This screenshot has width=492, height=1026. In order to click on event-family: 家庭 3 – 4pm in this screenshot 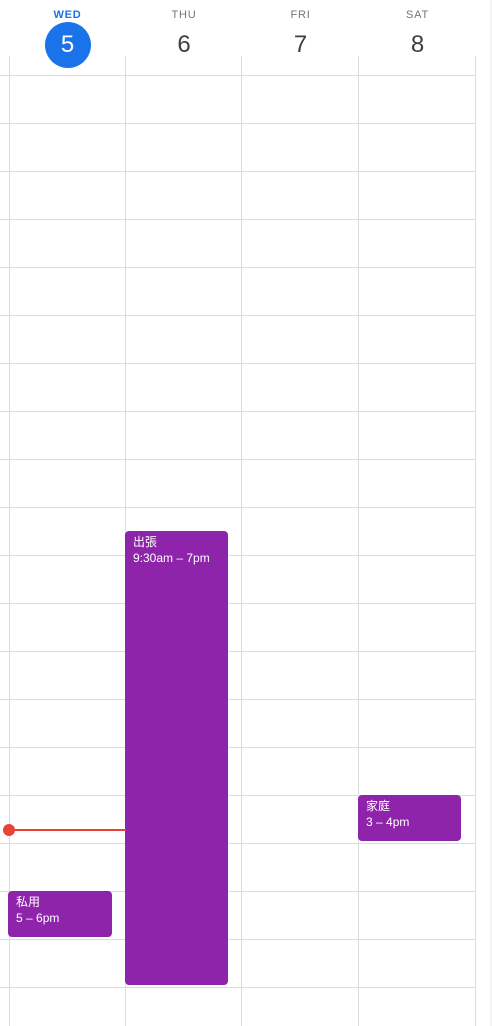, I will do `click(409, 818)`.